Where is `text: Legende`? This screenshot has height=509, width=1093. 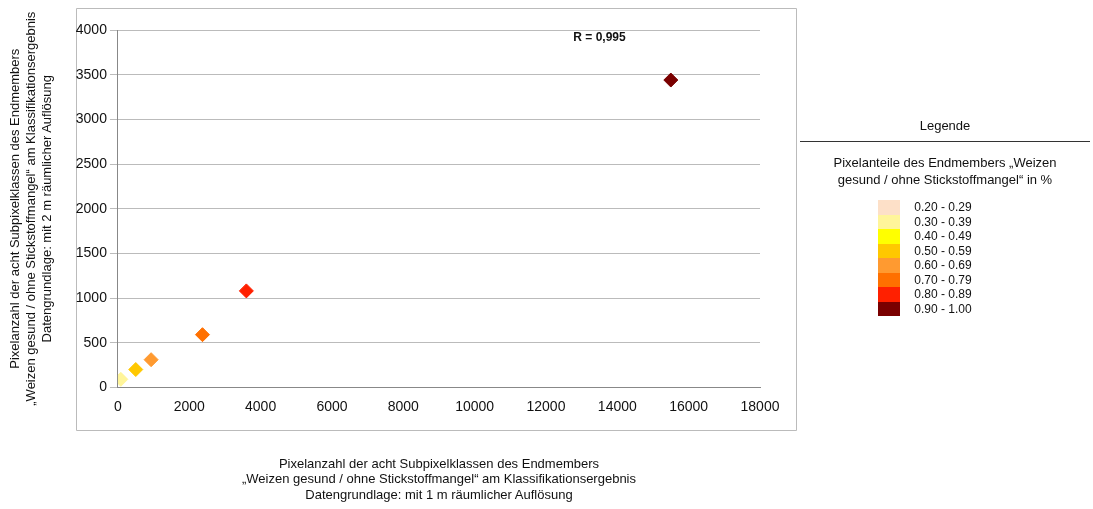
text: Legende is located at coordinates (945, 130).